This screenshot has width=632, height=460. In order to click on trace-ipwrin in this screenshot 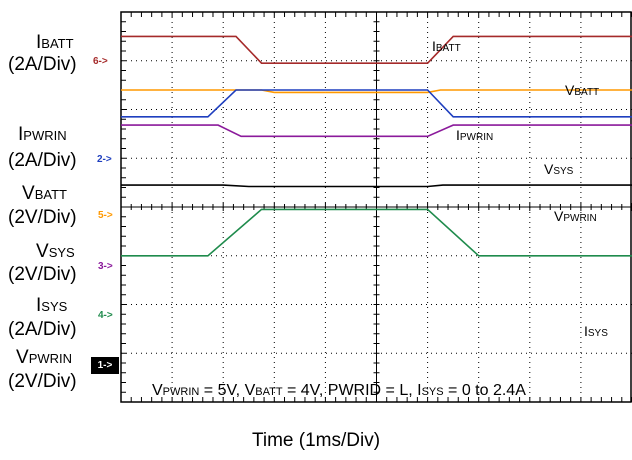, I will do `click(376, 103)`.